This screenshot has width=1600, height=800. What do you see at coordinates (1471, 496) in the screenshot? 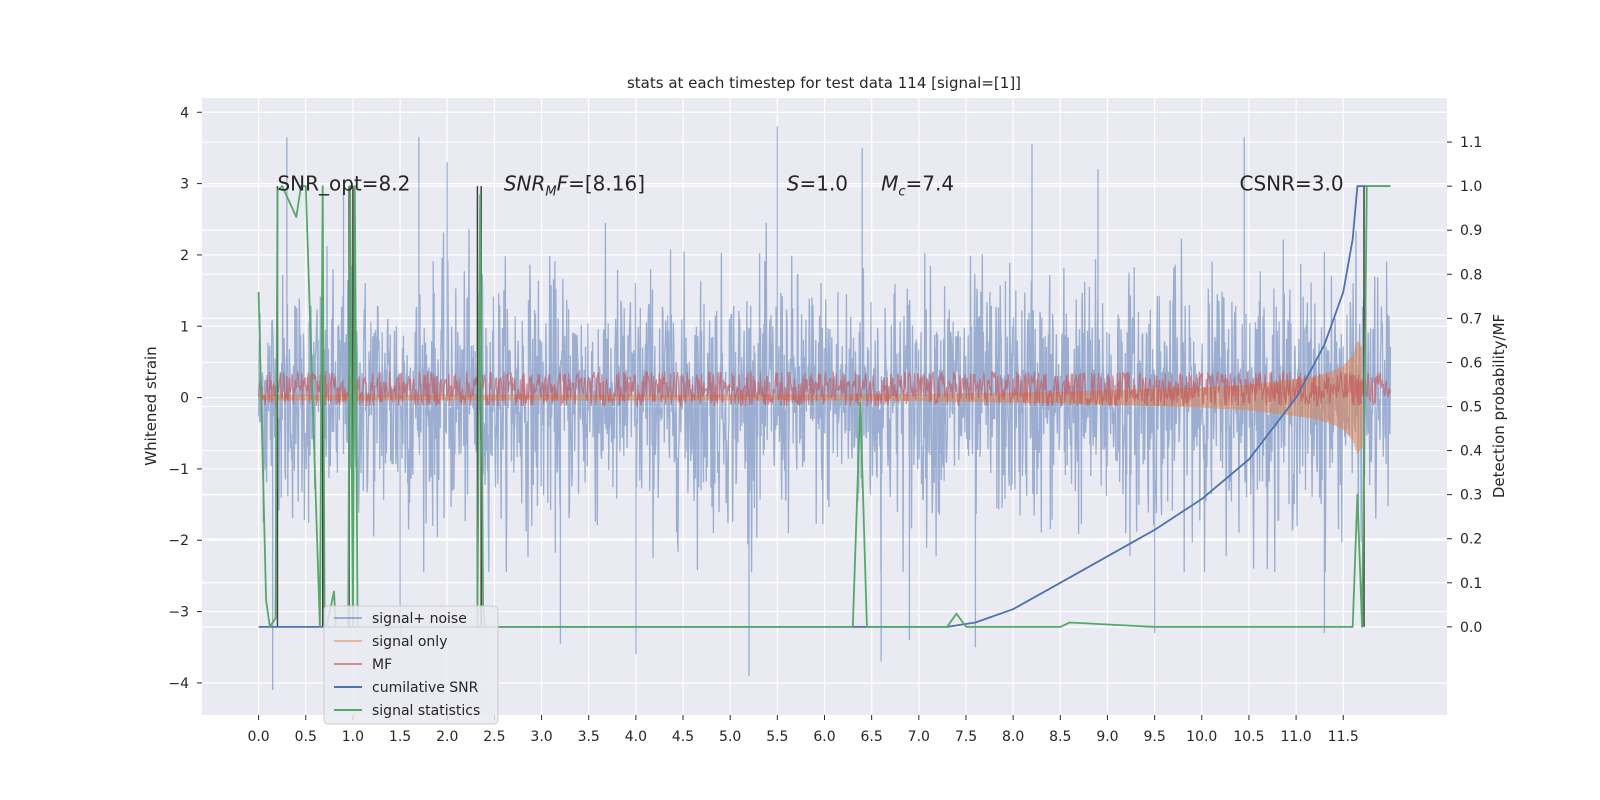
I see `y2-tick-label: 0.3` at bounding box center [1471, 496].